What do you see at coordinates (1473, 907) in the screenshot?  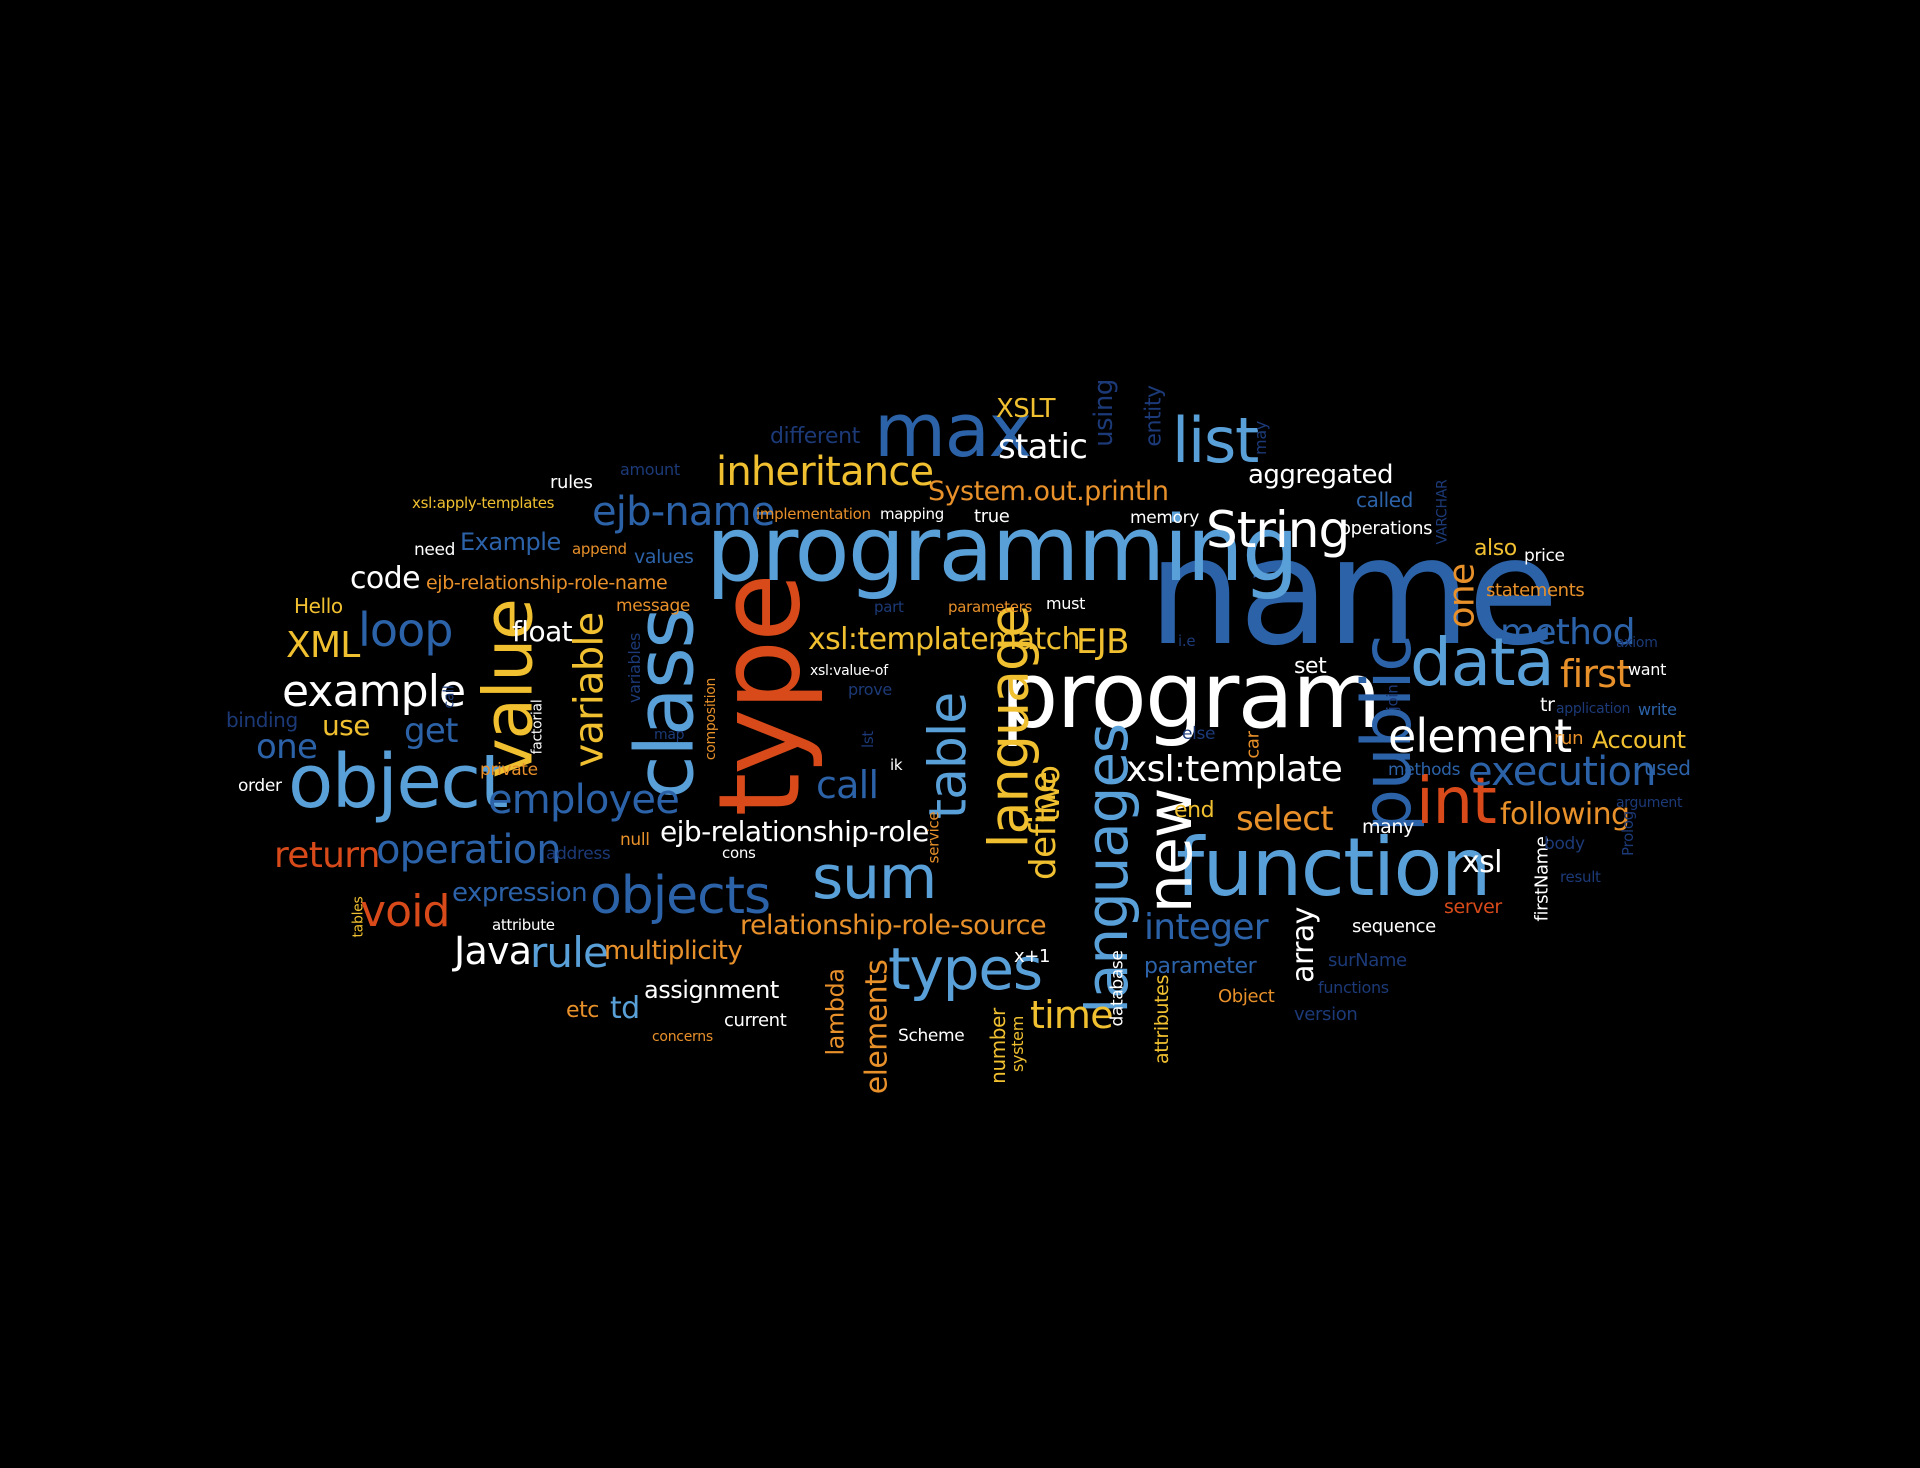 I see `cloud-word-server: server` at bounding box center [1473, 907].